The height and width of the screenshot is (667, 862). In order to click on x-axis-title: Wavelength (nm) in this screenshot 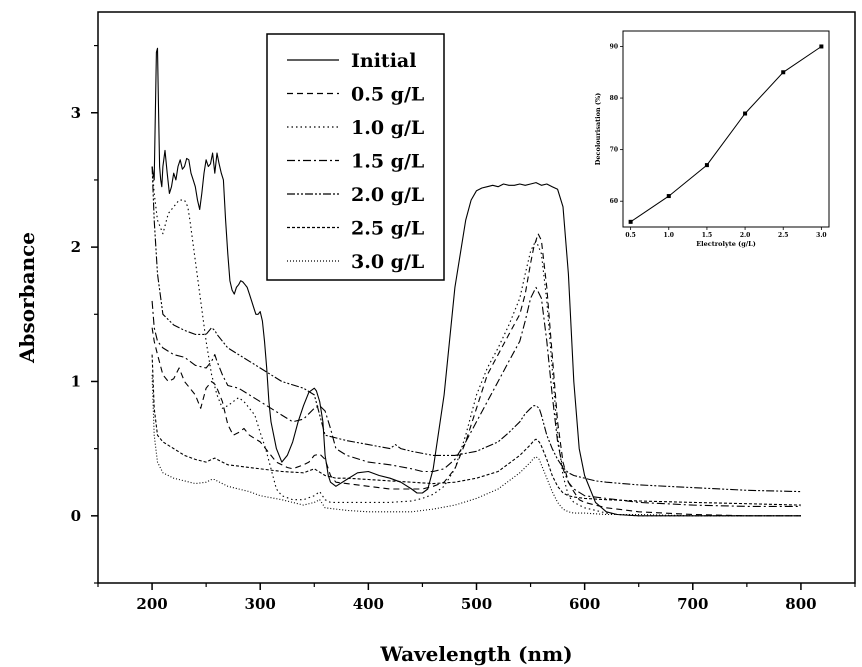, I will do `click(475, 654)`.